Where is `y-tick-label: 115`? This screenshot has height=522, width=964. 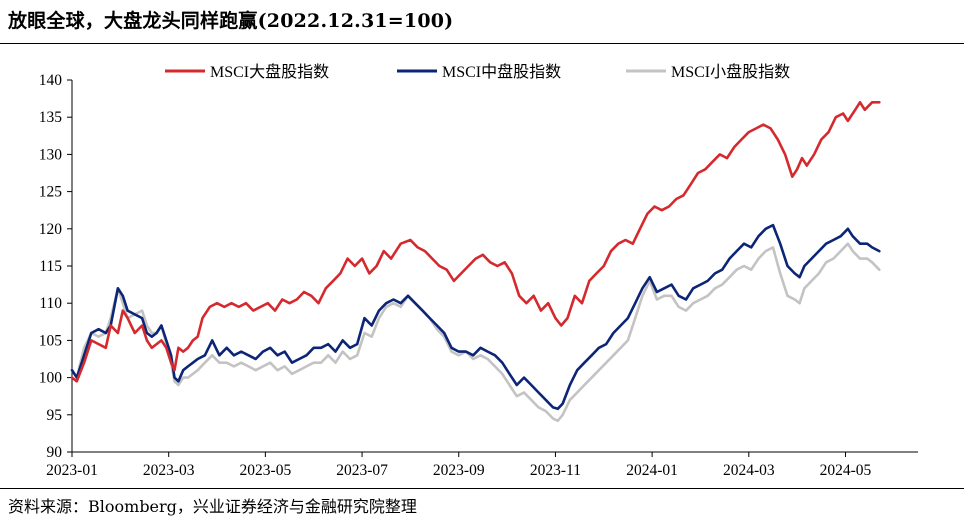
y-tick-label: 115 is located at coordinates (50, 266).